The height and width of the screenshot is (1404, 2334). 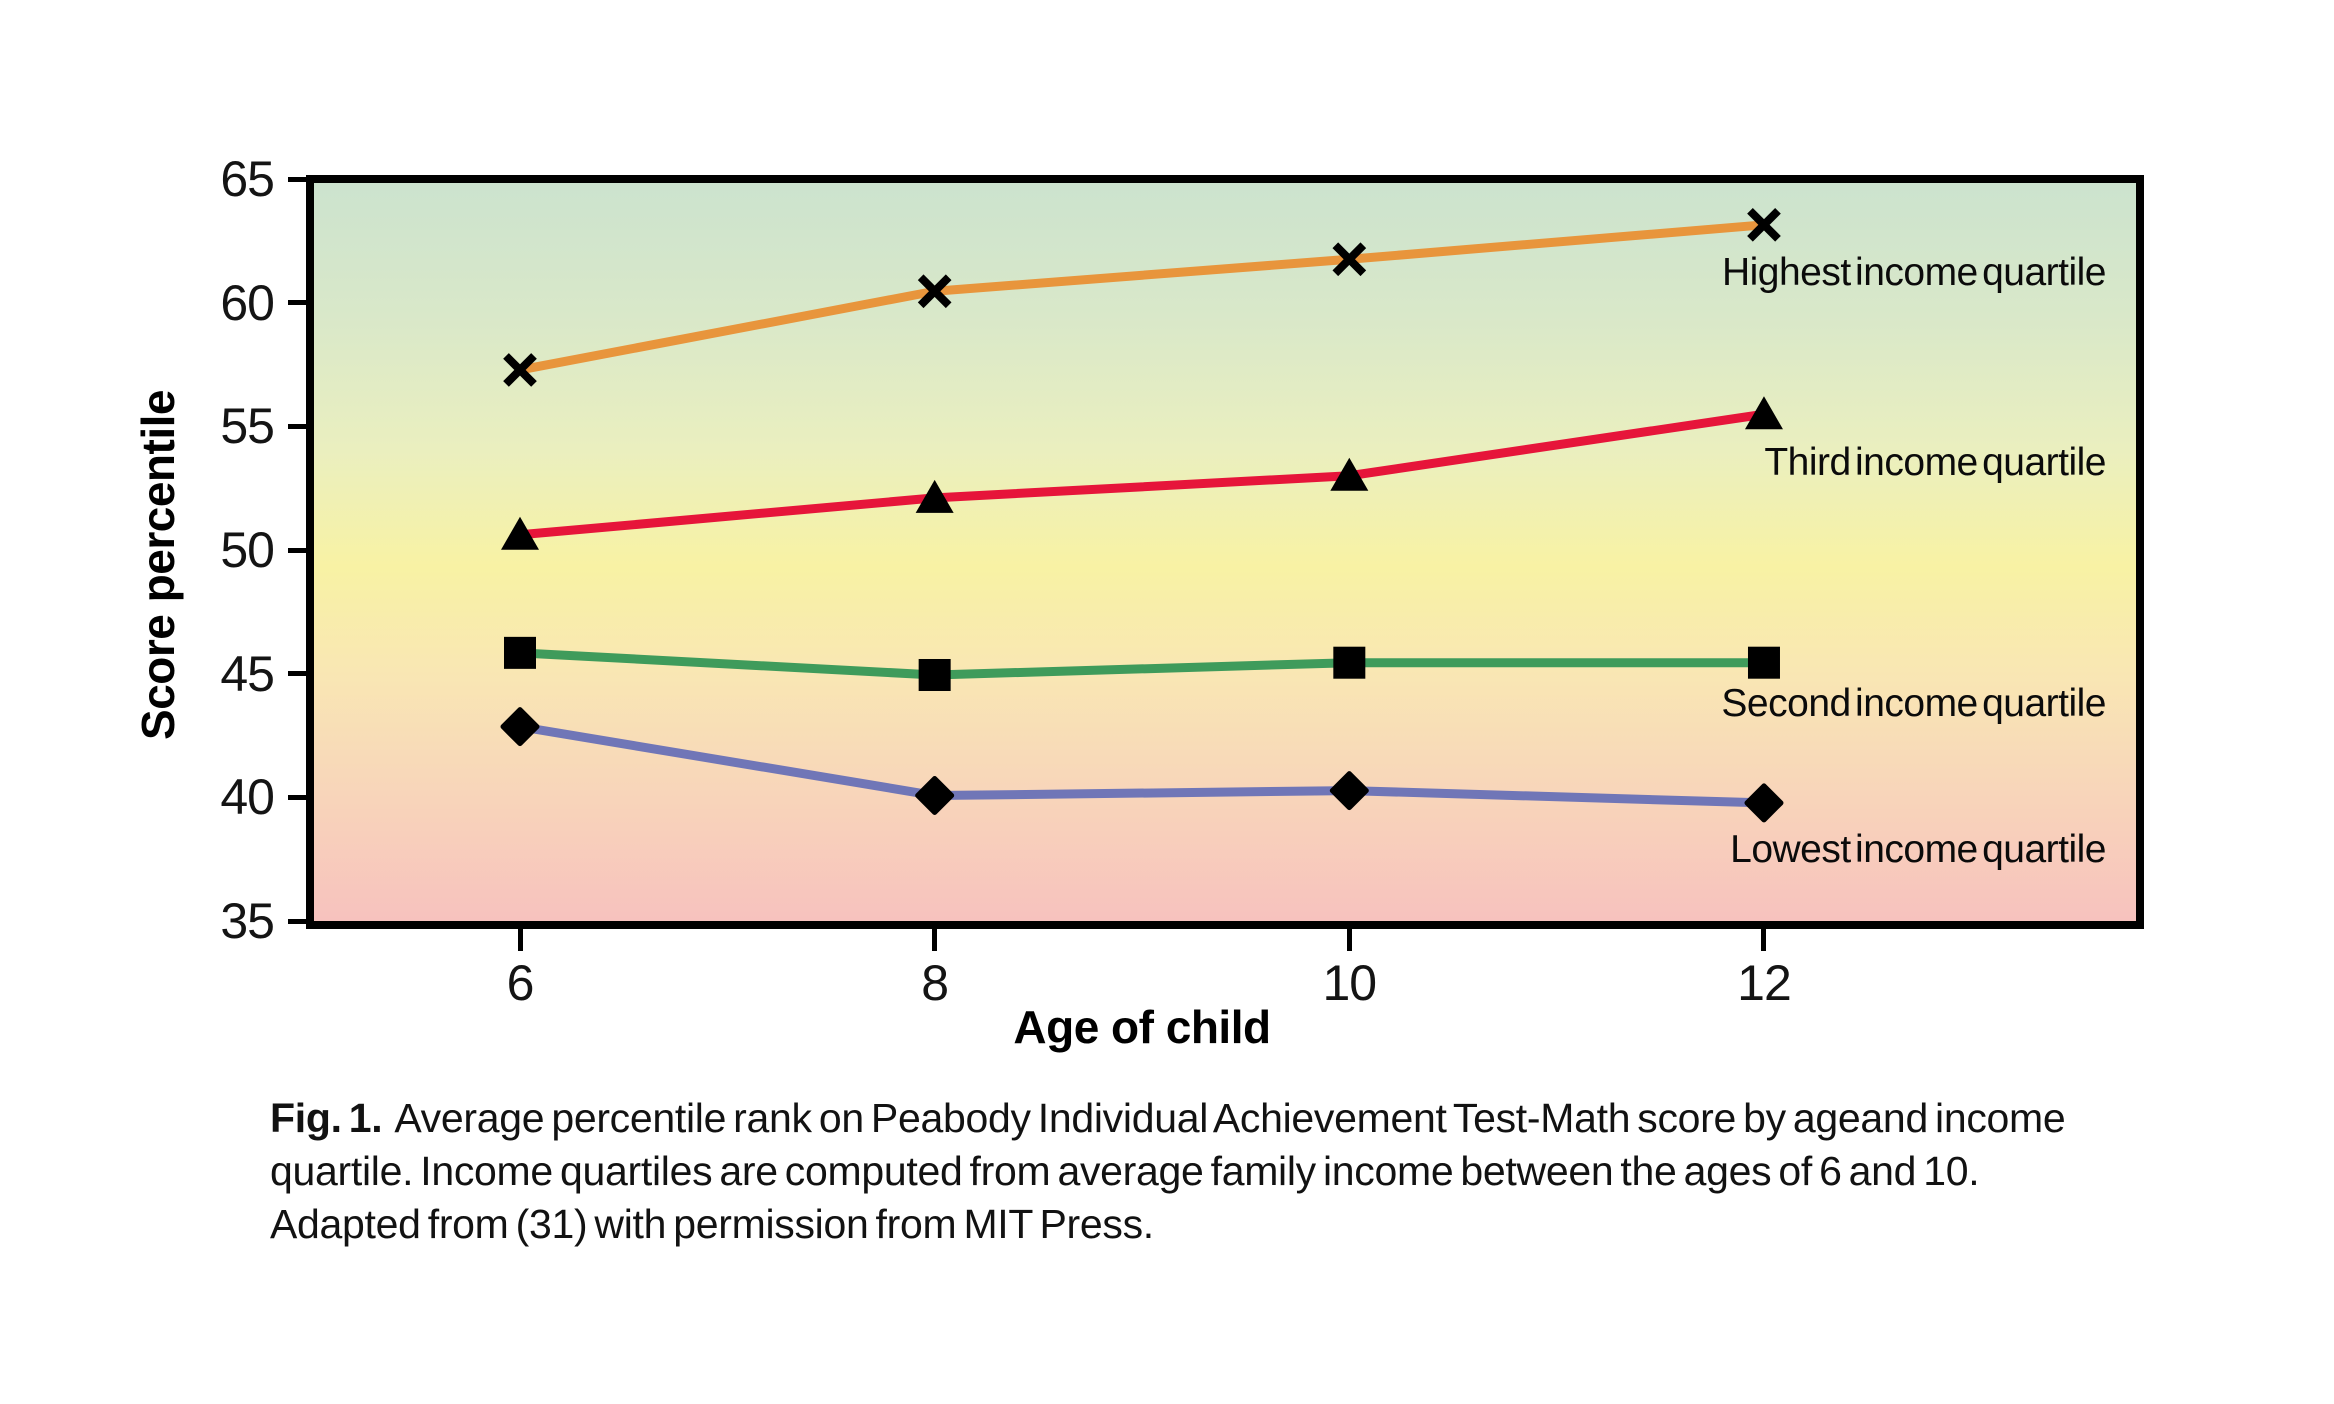 I want to click on y-tick-label: 35, so click(x=247, y=921).